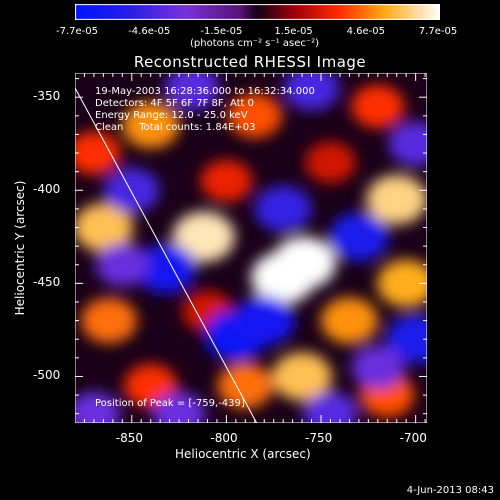  What do you see at coordinates (175, 127) in the screenshot?
I see `annotation-line: Clean Total counts: 1.84E+03` at bounding box center [175, 127].